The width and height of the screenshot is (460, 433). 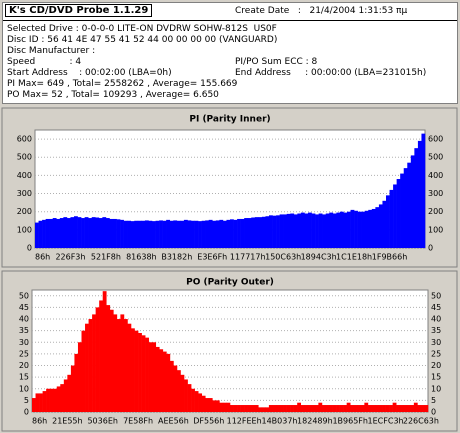 I want to click on y-tick-label-right: 600, so click(x=435, y=139).